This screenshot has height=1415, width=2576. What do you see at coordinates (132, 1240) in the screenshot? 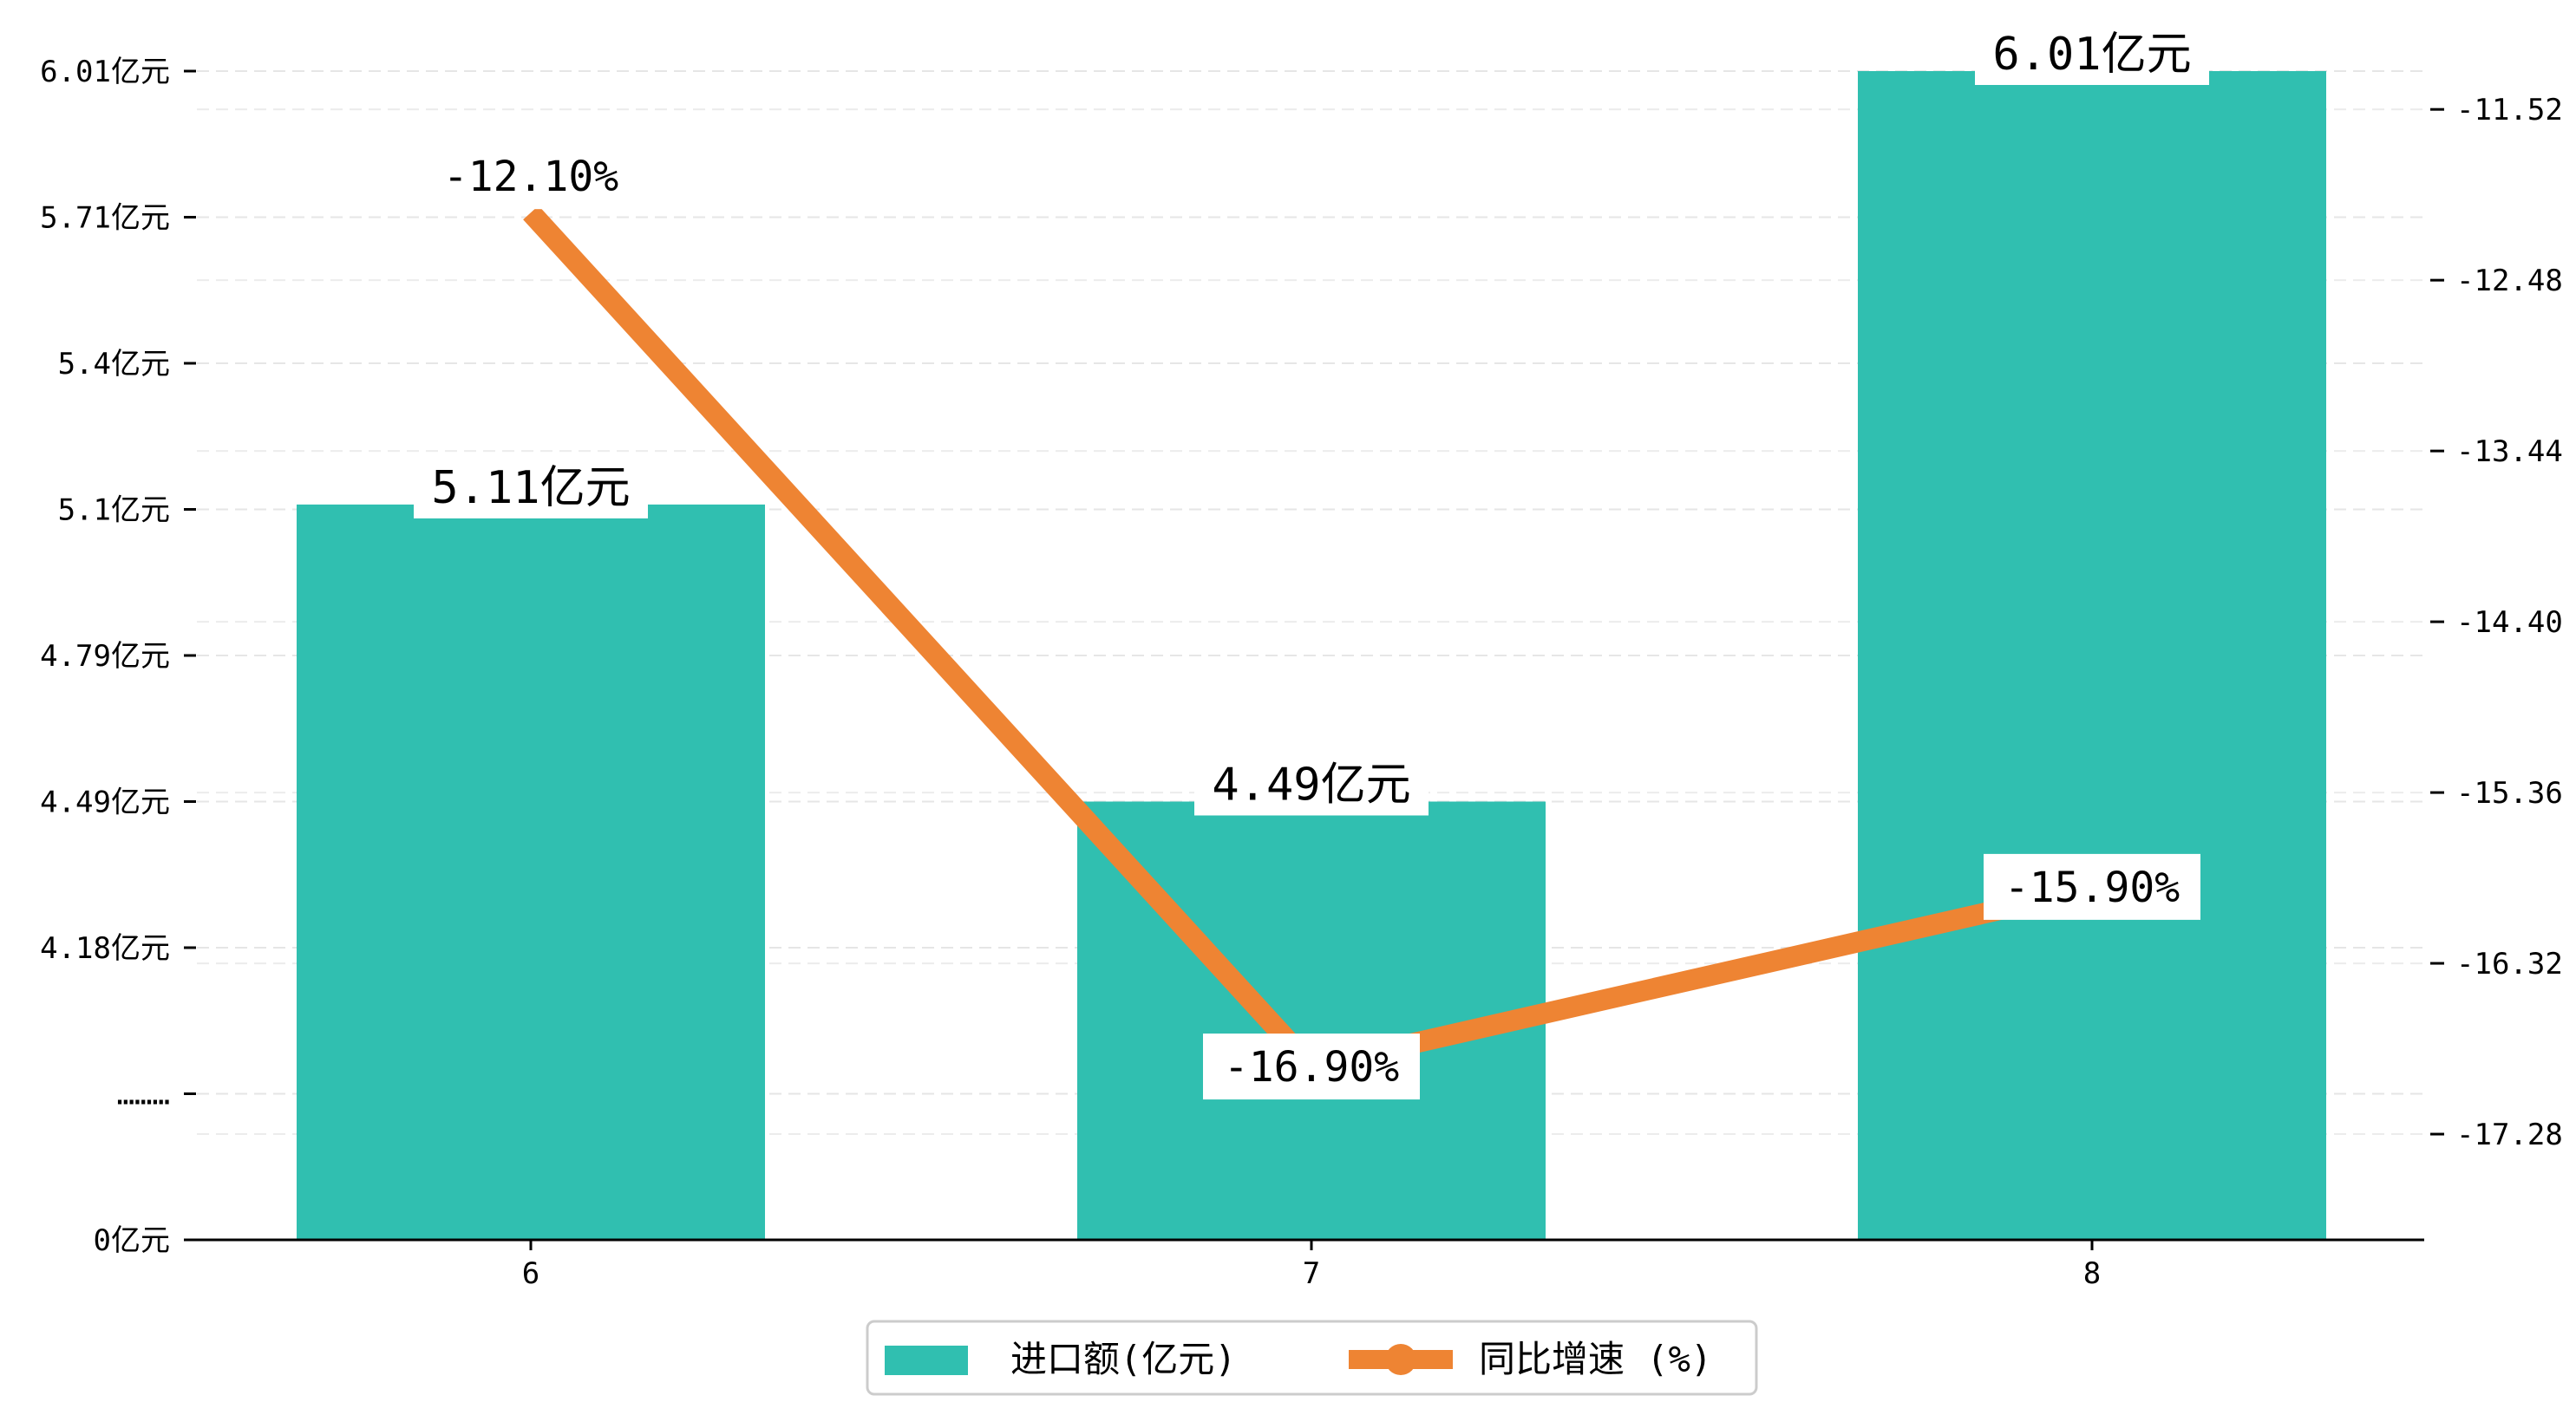
I see `y-left-tick-label: 0亿元` at bounding box center [132, 1240].